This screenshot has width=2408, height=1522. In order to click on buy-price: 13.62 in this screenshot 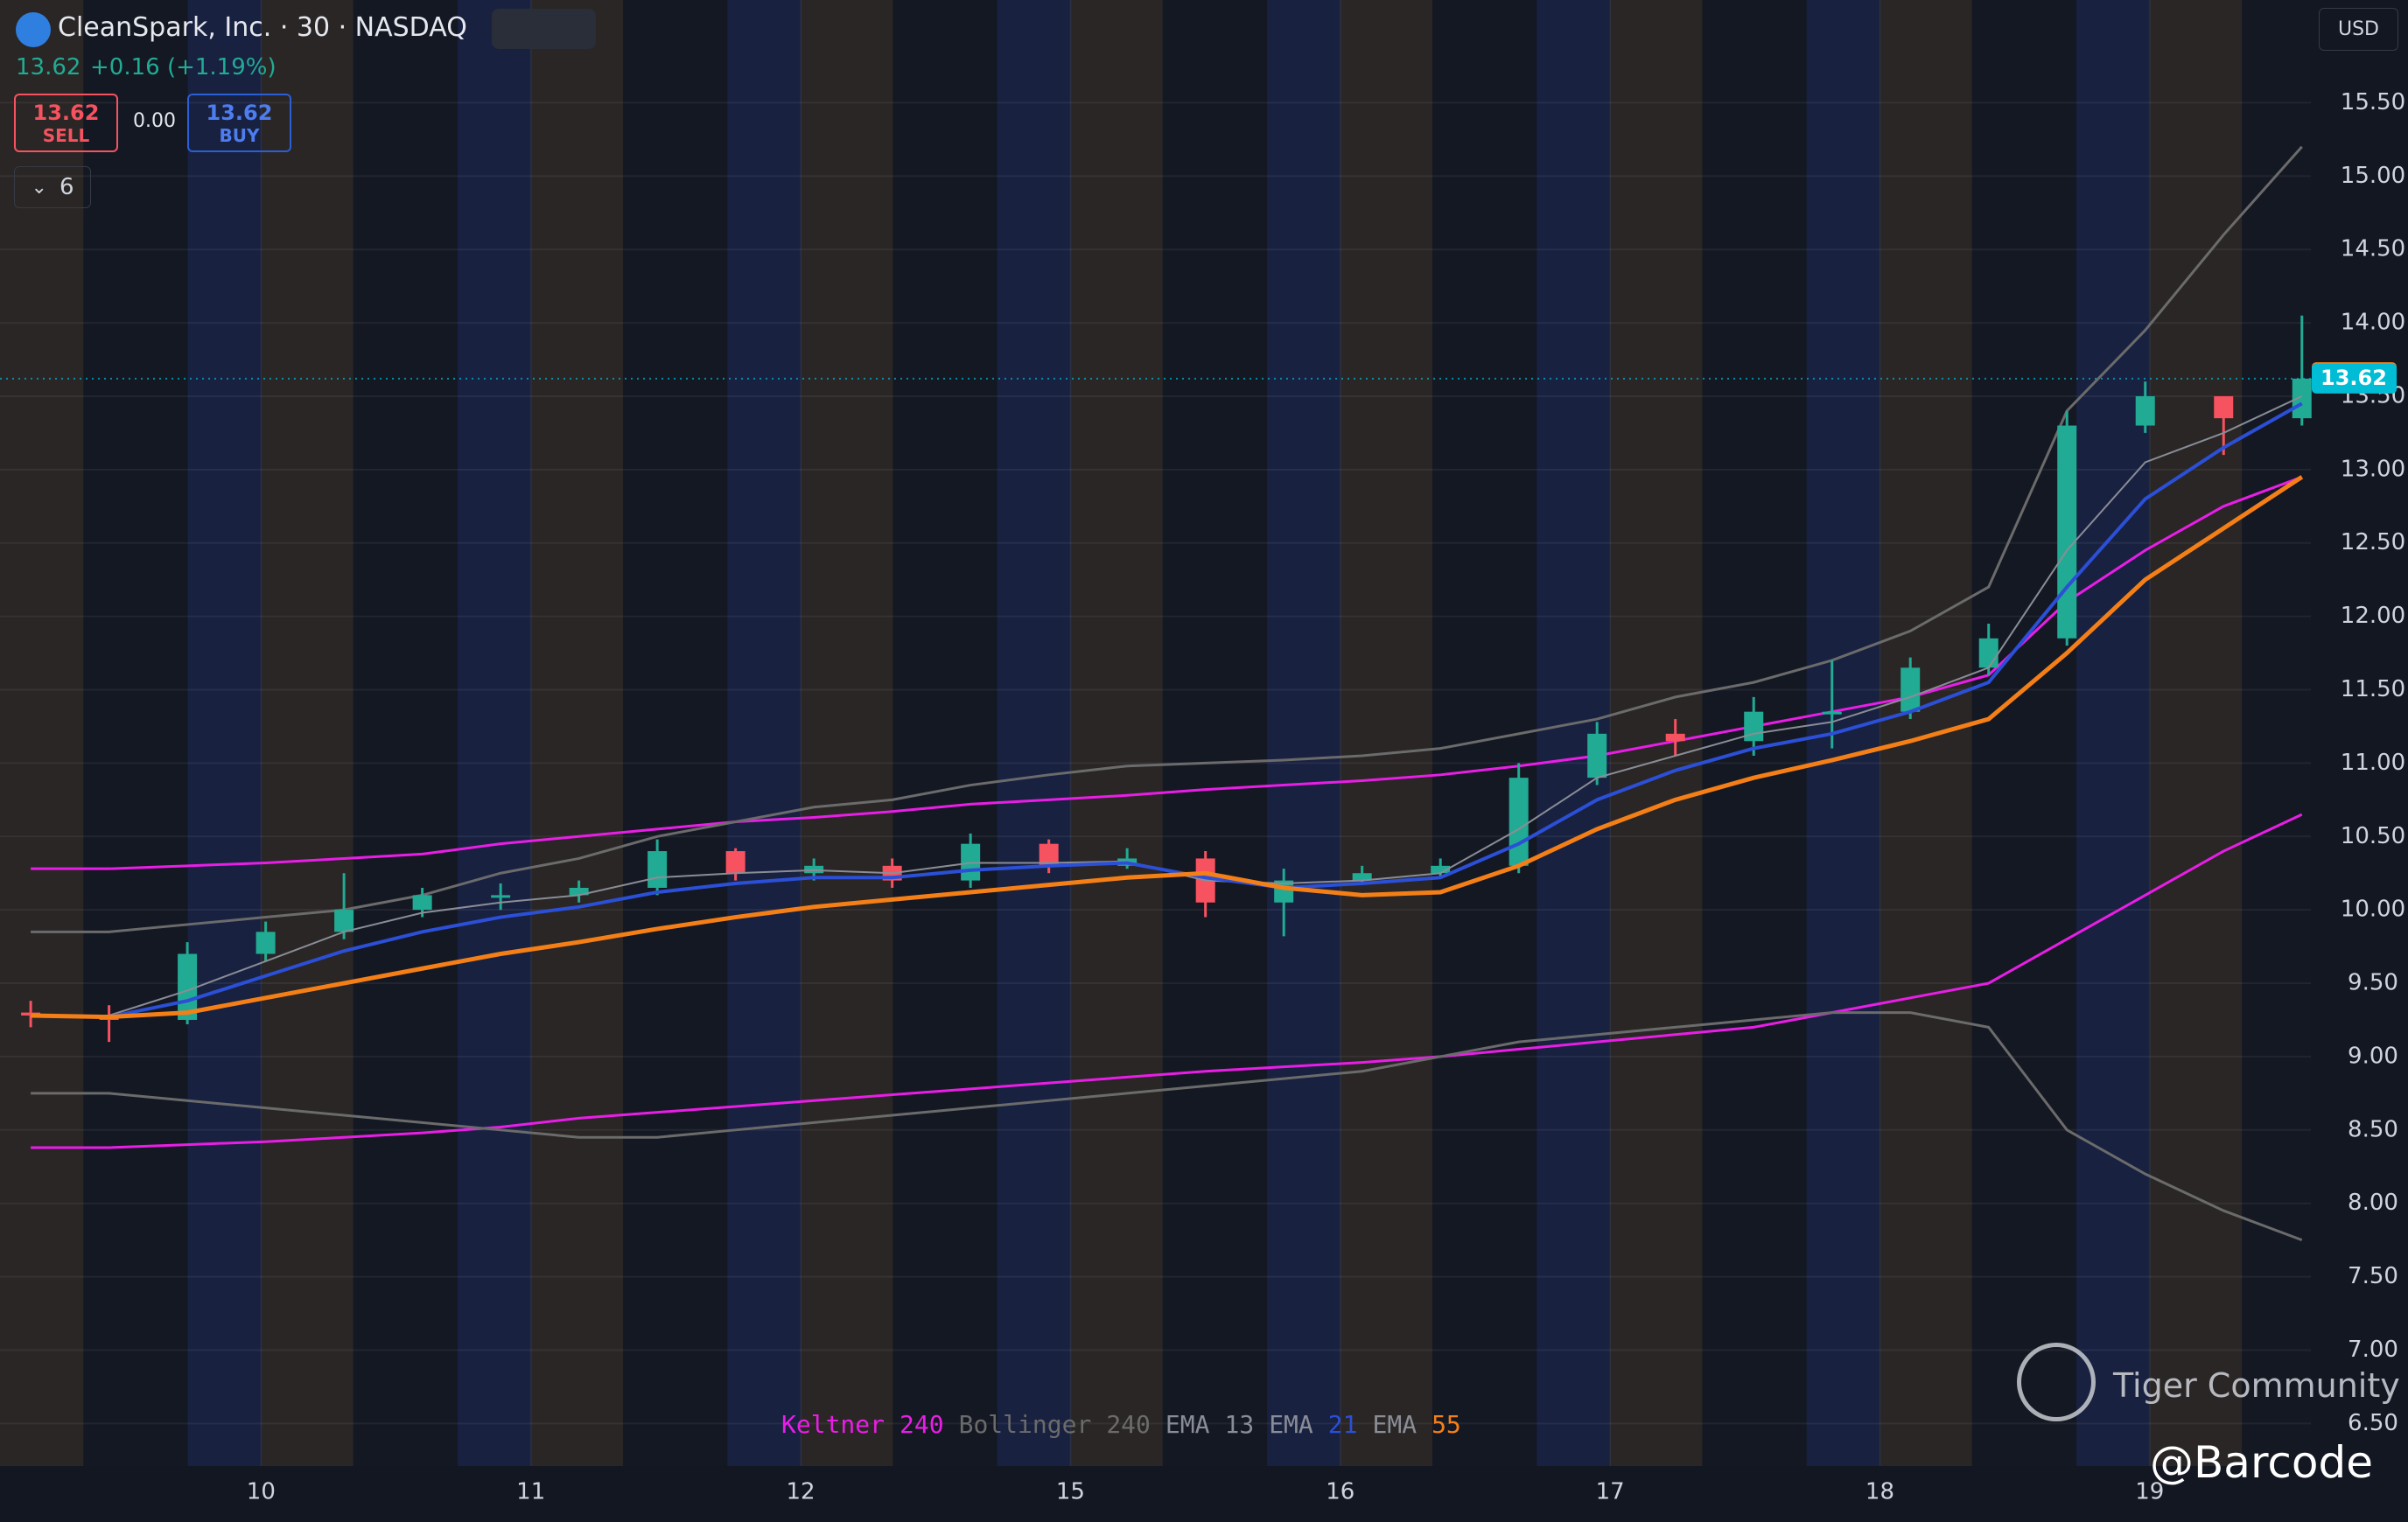, I will do `click(239, 112)`.